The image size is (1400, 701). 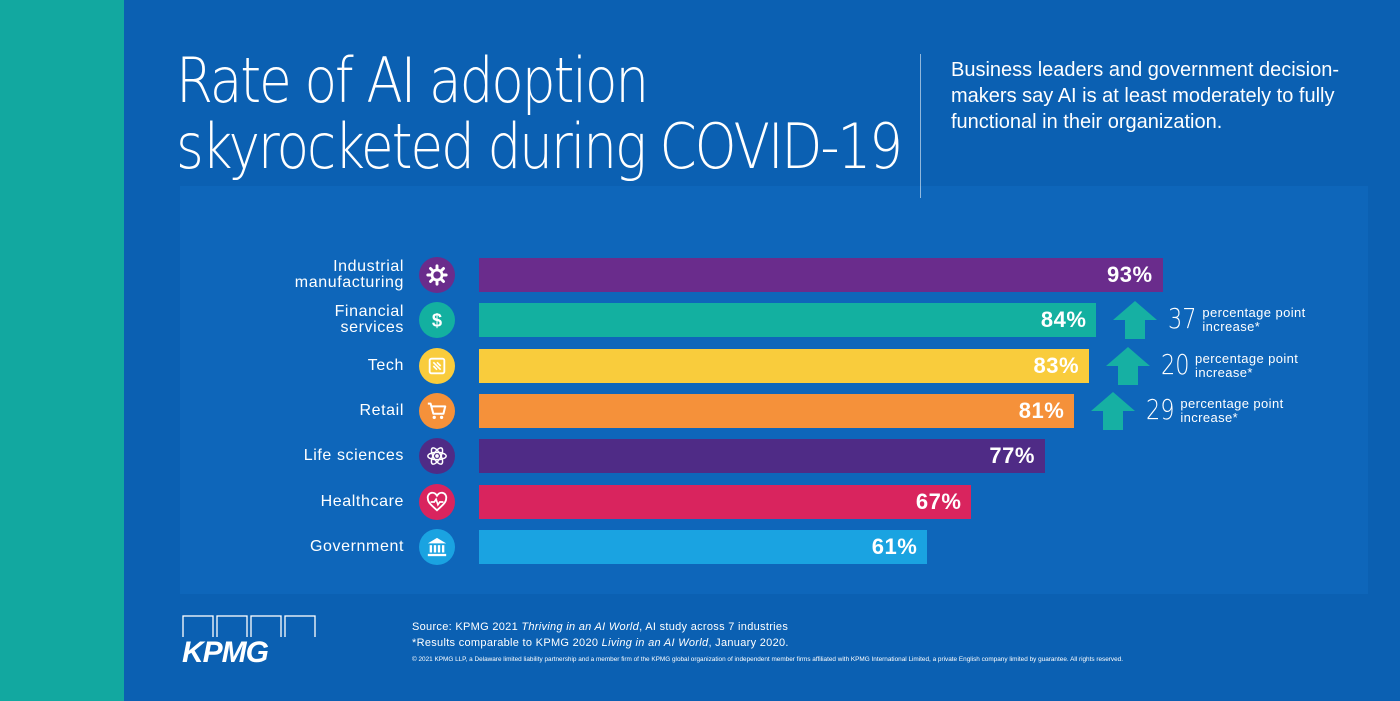 I want to click on data-label: 77%, so click(x=1012, y=456).